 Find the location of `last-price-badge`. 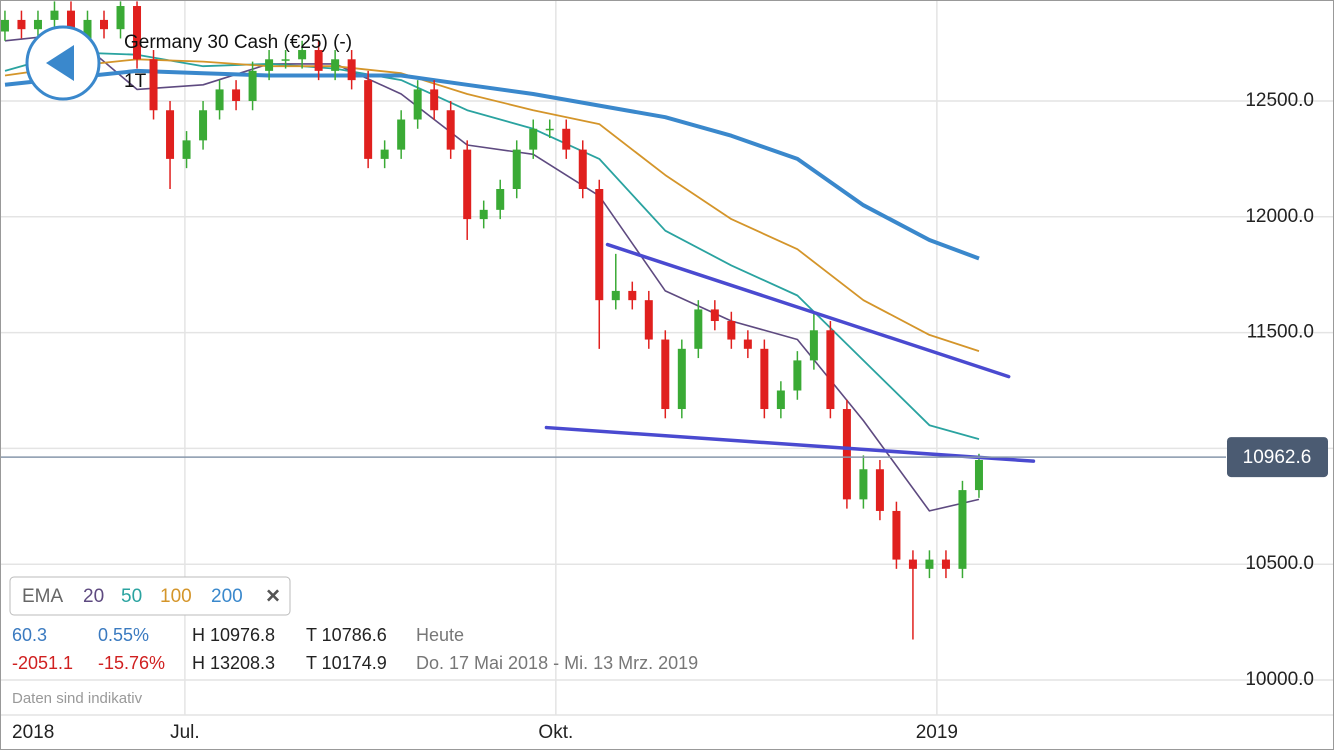

last-price-badge is located at coordinates (1277, 457).